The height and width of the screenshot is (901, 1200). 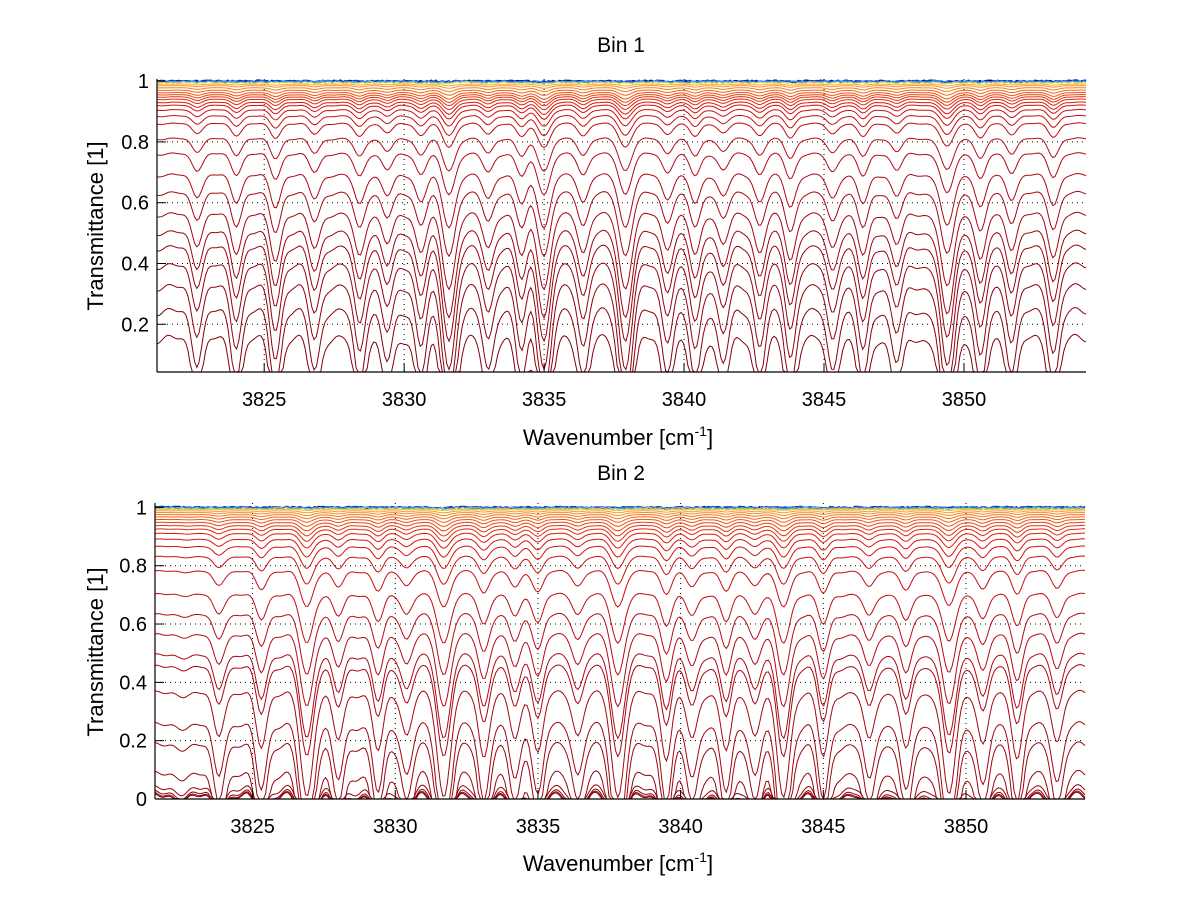 What do you see at coordinates (621, 473) in the screenshot?
I see `subplot-title: Bin 2` at bounding box center [621, 473].